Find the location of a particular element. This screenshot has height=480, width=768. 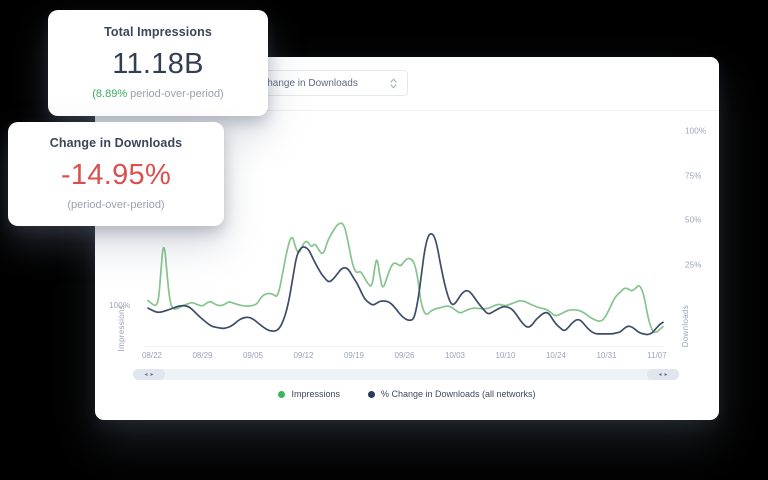

x-axis-tick: 10/24 is located at coordinates (556, 355).